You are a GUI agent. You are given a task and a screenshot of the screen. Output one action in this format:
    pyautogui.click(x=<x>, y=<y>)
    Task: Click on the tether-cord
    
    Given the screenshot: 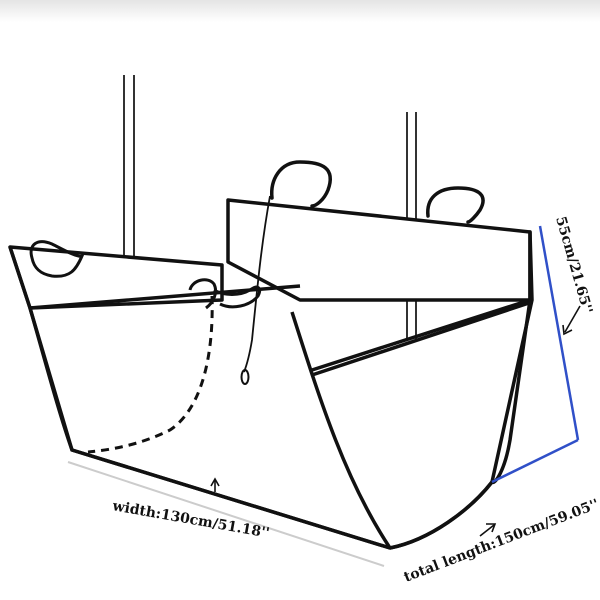 What is the action you would take?
    pyautogui.click(x=257, y=284)
    